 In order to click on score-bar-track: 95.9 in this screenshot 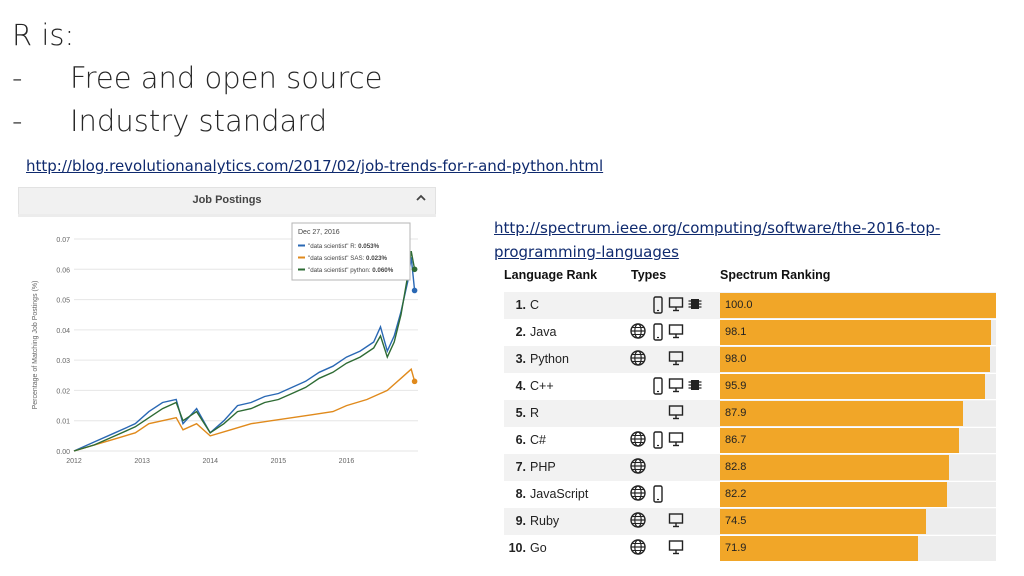, I will do `click(858, 386)`.